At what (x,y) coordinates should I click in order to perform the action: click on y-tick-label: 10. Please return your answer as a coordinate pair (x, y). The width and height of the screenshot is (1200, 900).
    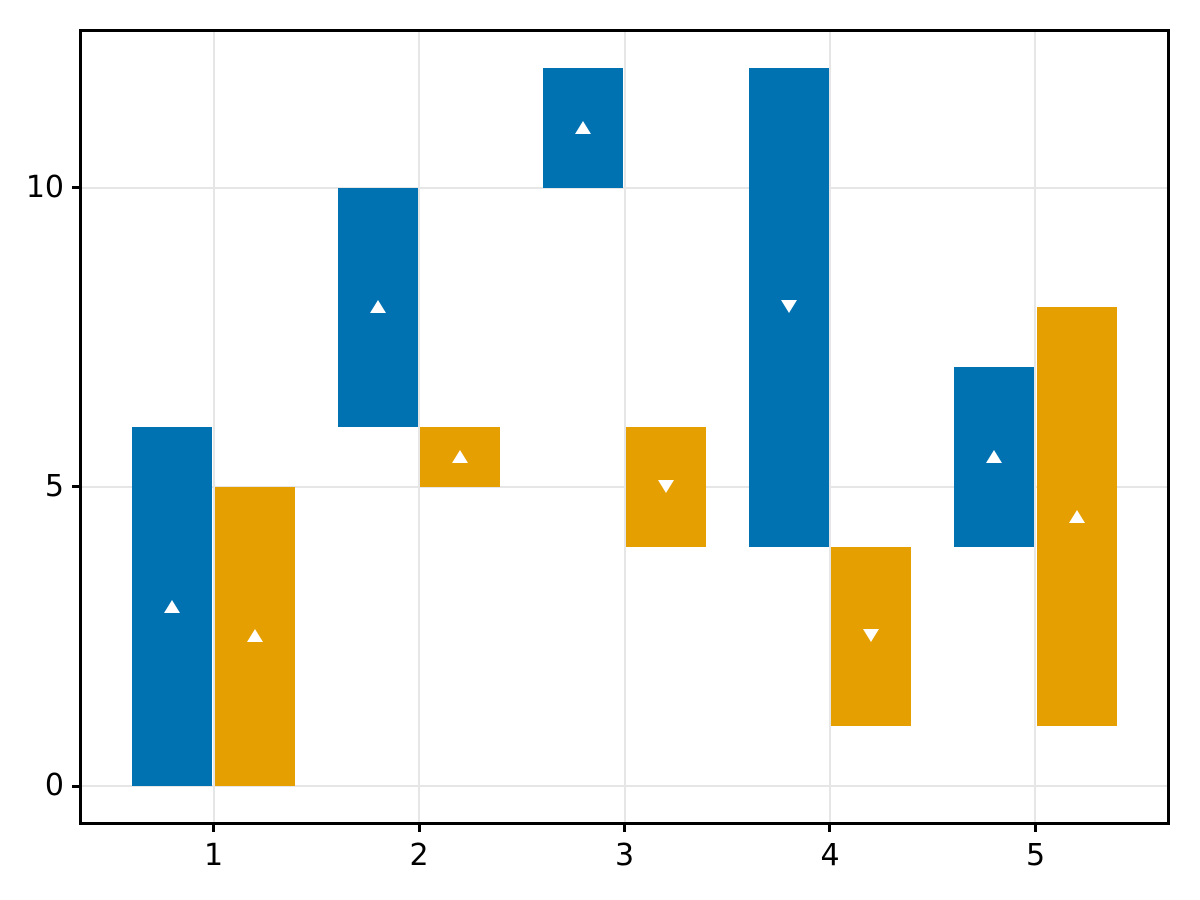
    Looking at the image, I should click on (44, 187).